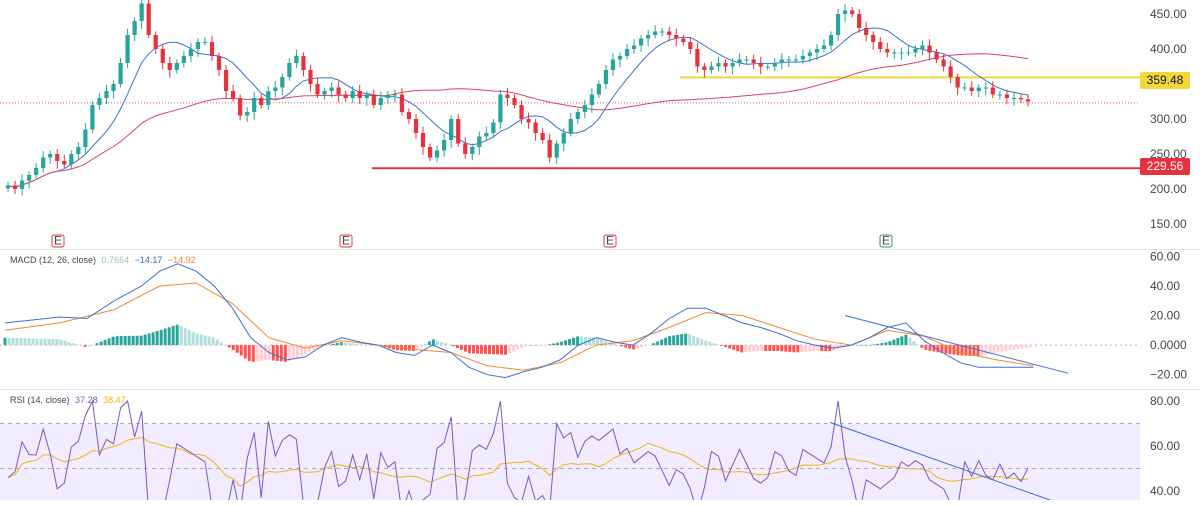 The width and height of the screenshot is (1200, 505). What do you see at coordinates (1168, 345) in the screenshot?
I see `macd-tick-3: 0.0000` at bounding box center [1168, 345].